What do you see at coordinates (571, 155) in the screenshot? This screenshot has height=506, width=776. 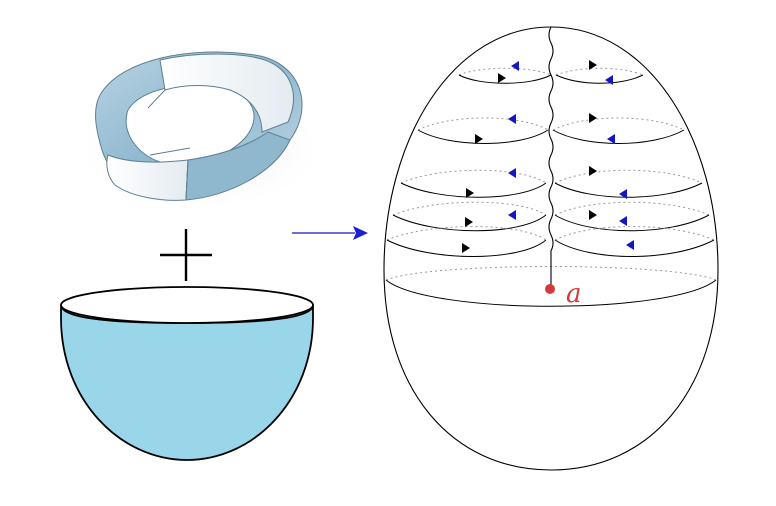 I see `blue-arrows` at bounding box center [571, 155].